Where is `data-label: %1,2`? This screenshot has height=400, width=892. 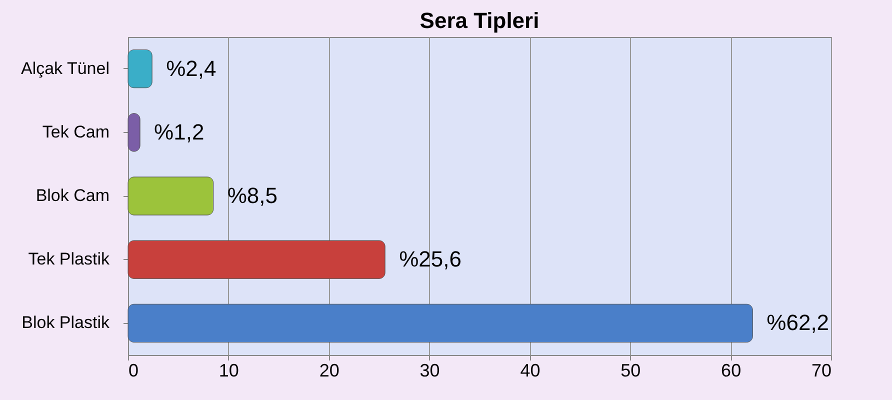 data-label: %1,2 is located at coordinates (179, 131).